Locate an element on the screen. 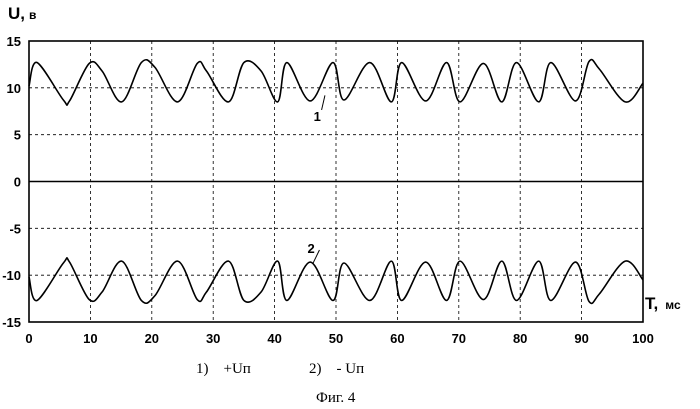 The image size is (700, 409). x-tick-label: 20 is located at coordinates (152, 338).